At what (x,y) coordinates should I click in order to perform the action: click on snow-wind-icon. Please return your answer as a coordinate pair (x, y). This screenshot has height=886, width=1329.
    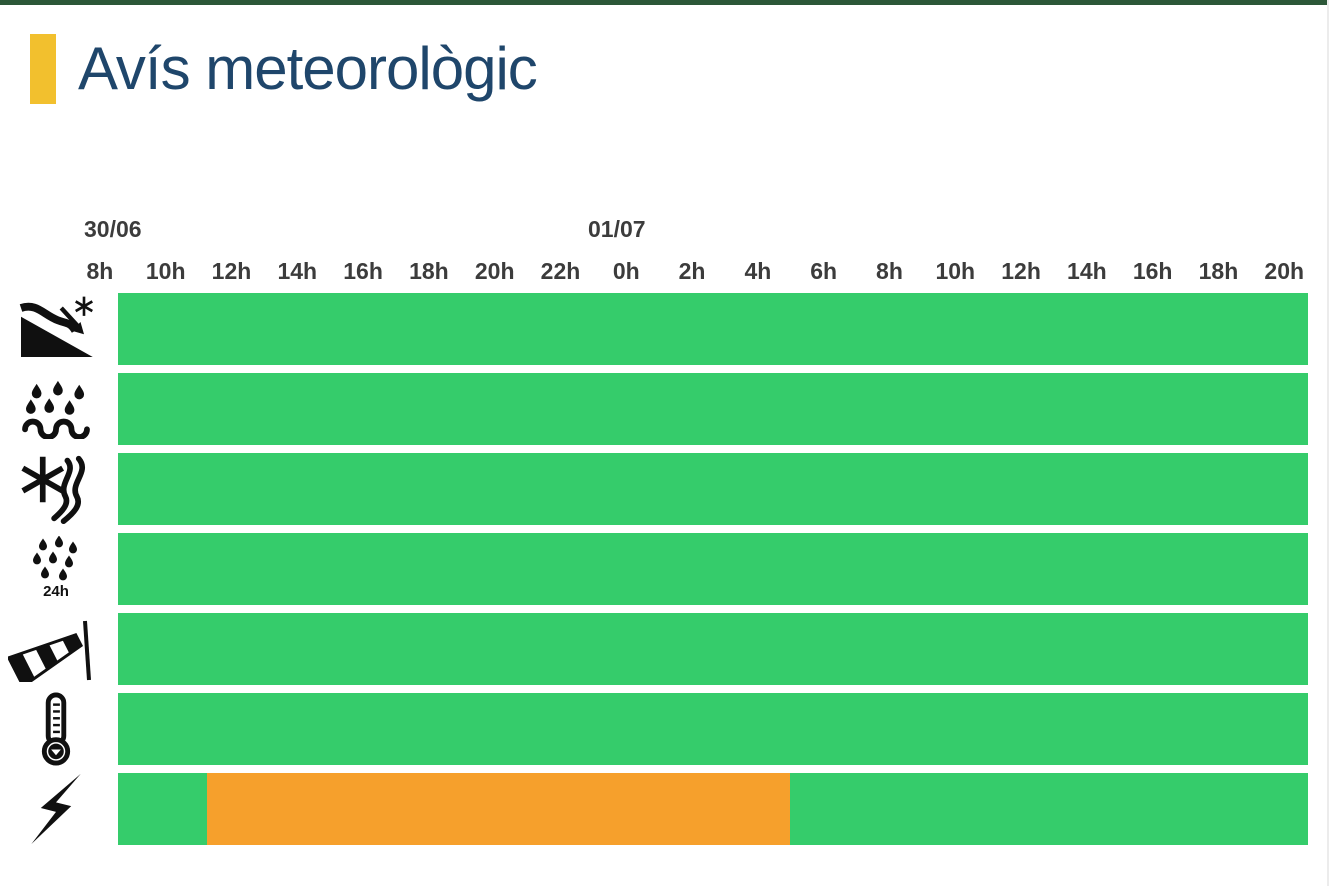
    Looking at the image, I should click on (56, 489).